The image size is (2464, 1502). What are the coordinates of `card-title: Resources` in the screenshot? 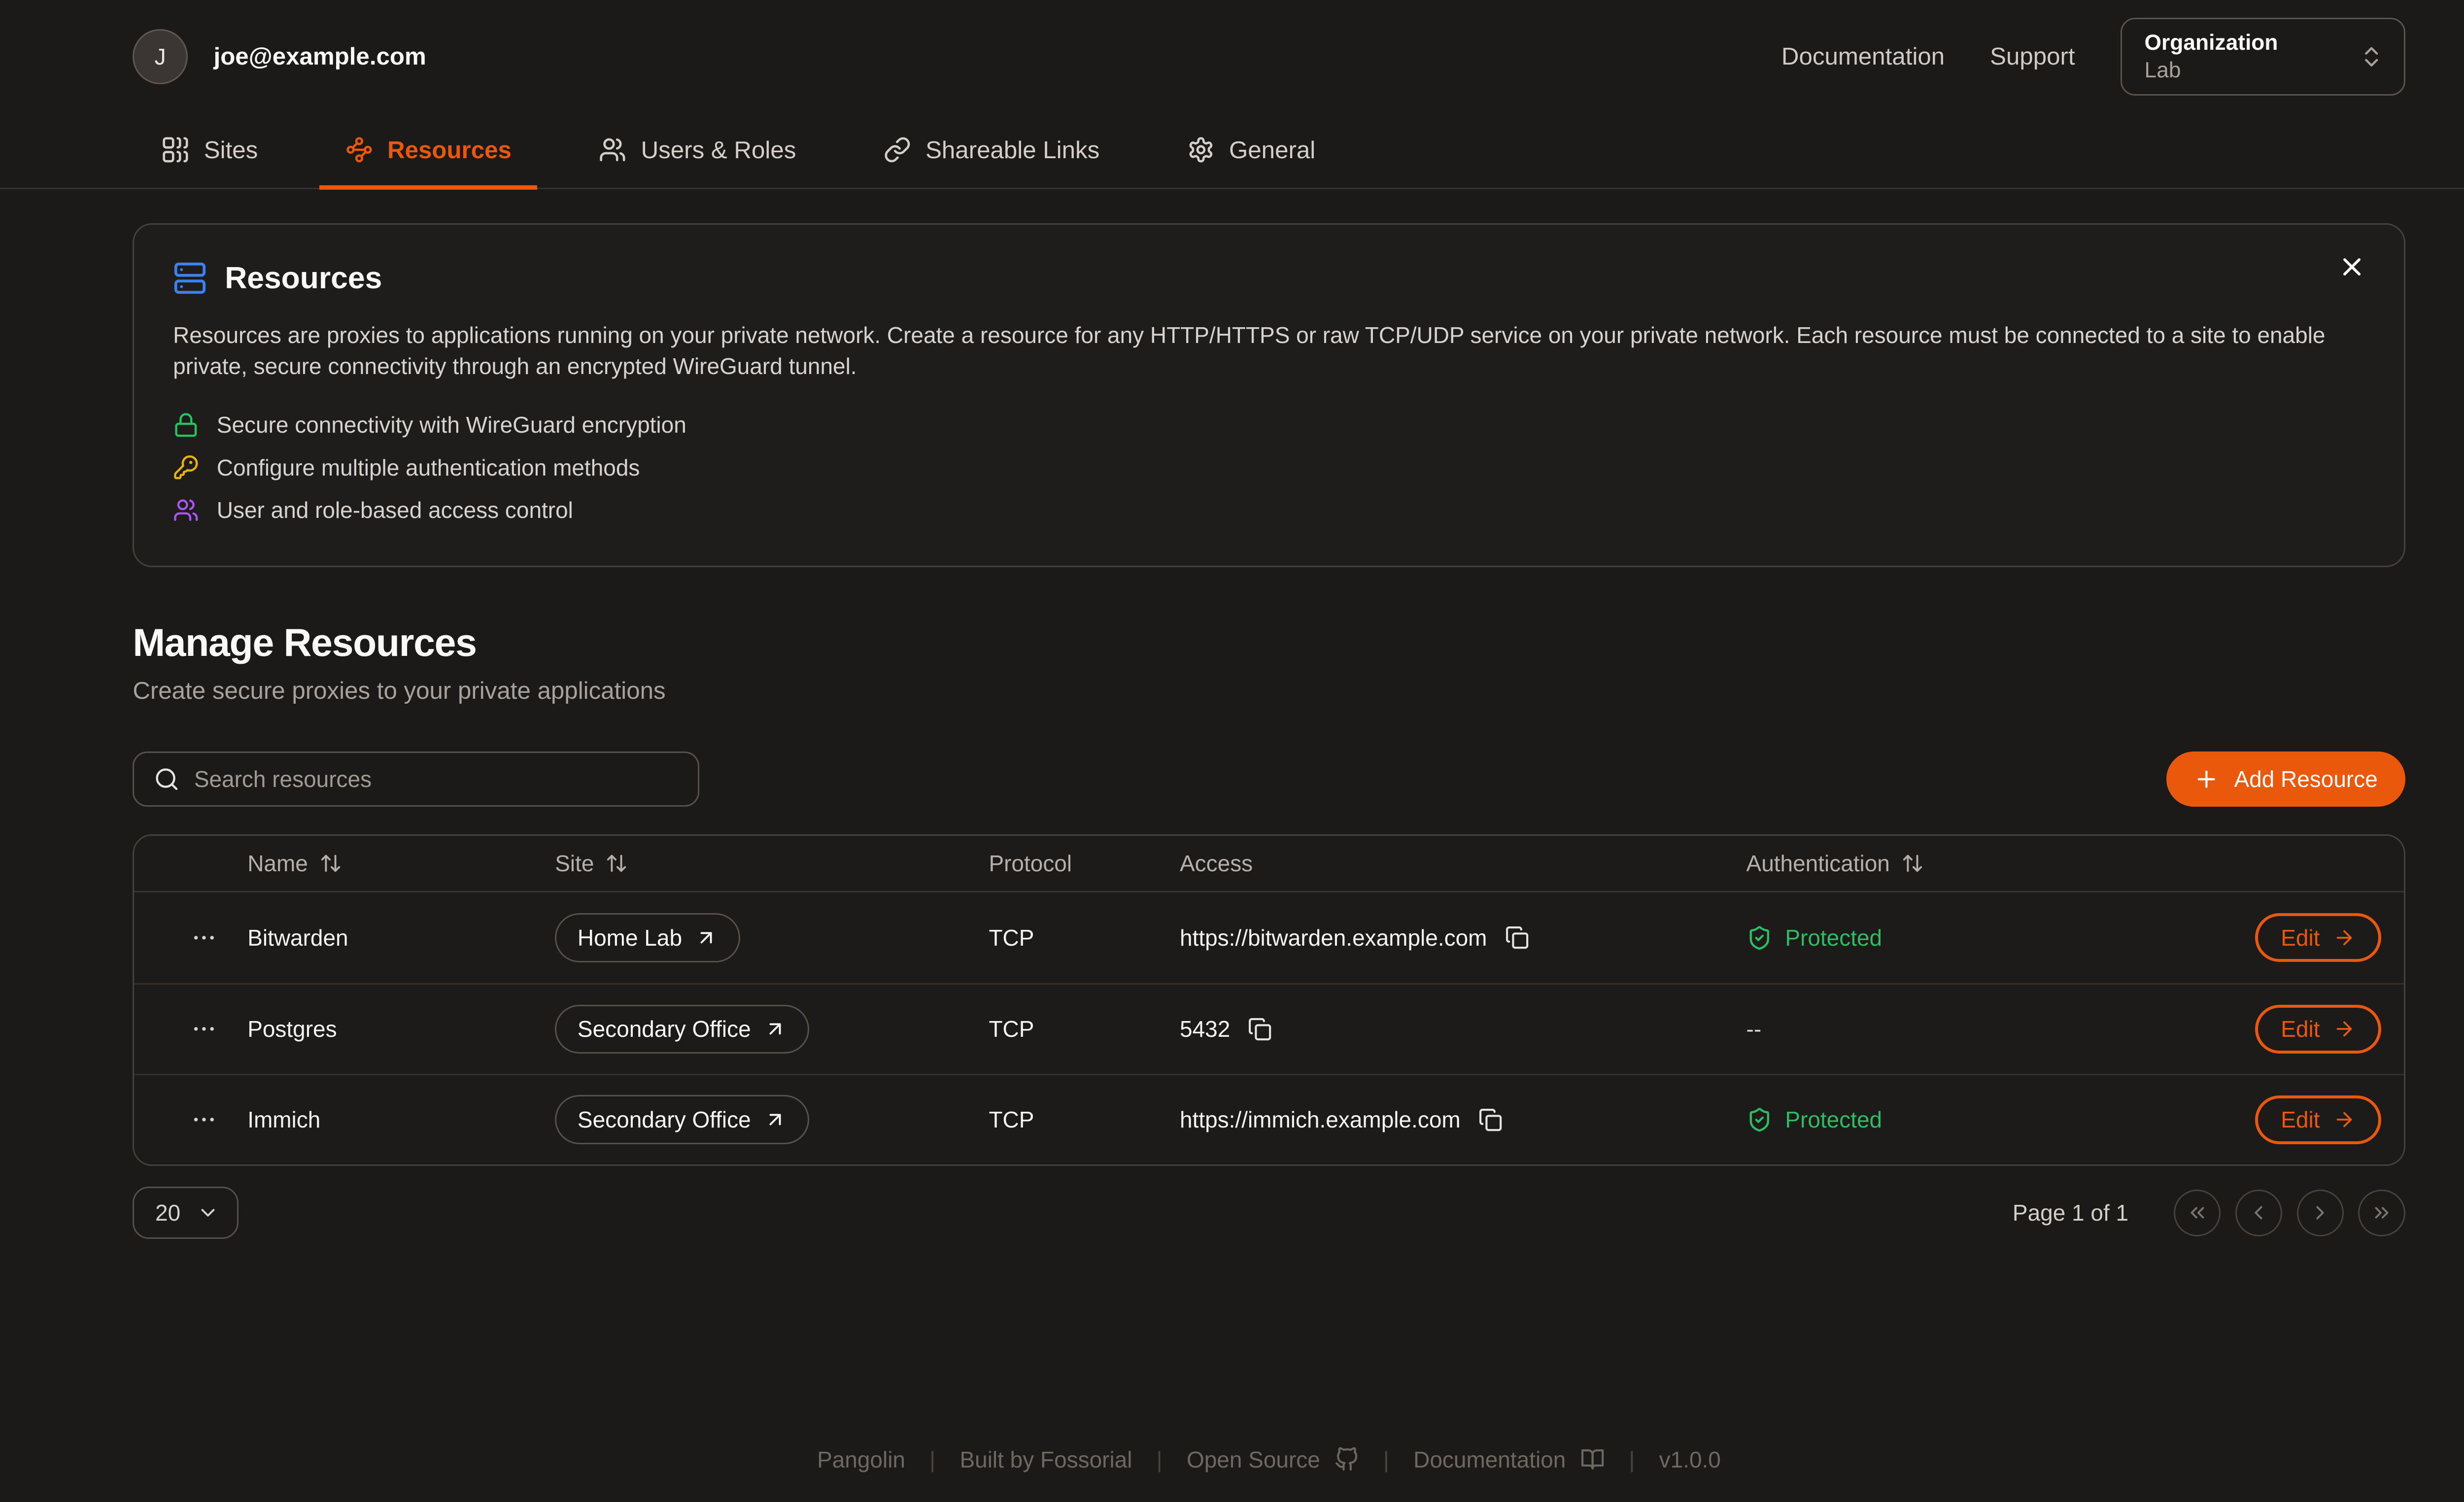 It's located at (303, 278).